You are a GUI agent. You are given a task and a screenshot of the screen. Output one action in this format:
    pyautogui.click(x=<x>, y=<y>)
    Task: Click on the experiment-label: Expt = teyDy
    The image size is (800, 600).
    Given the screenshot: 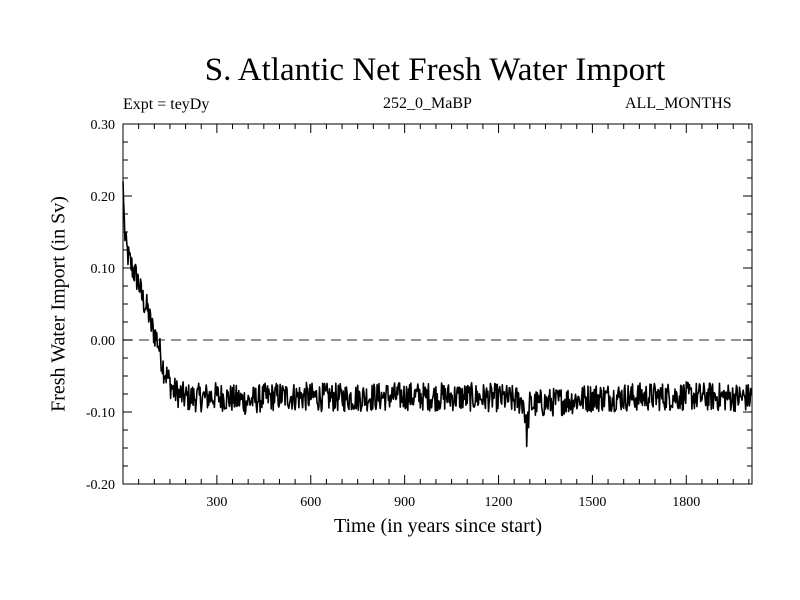 What is the action you would take?
    pyautogui.click(x=166, y=104)
    